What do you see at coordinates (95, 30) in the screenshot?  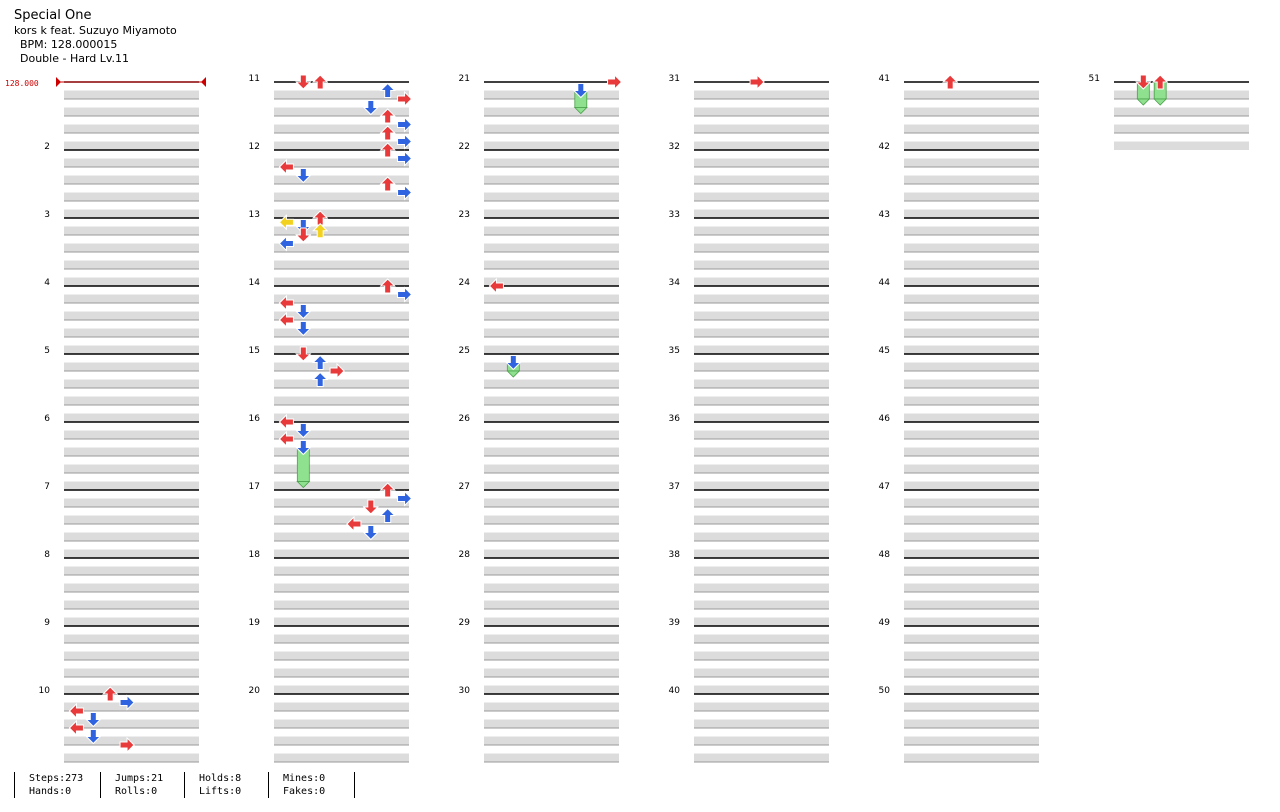 I see `song-artist: kors k feat. Suzuyo Miyamoto` at bounding box center [95, 30].